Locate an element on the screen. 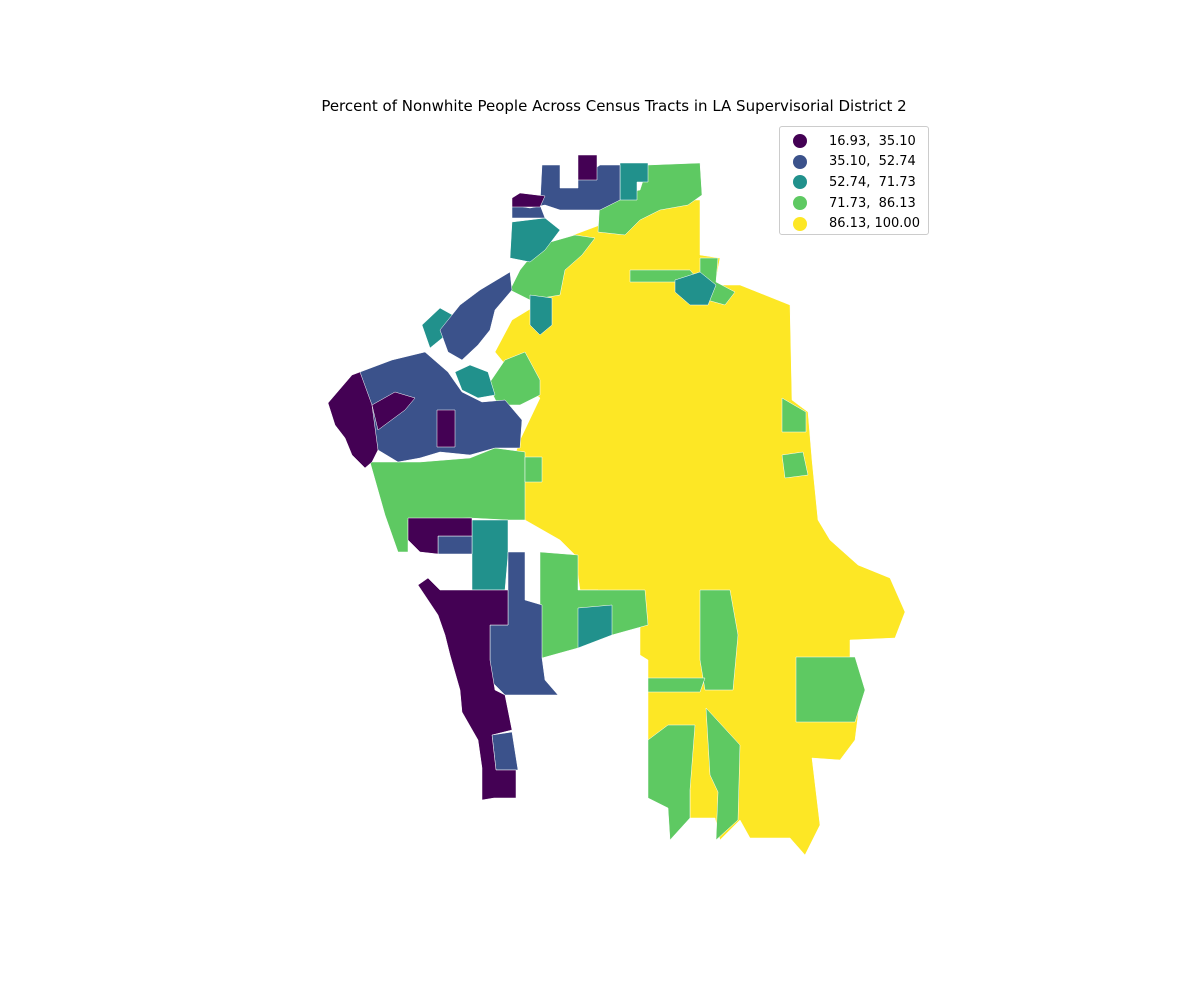 The image size is (1200, 1000). tract-region-teal-mid is located at coordinates (475, 381).